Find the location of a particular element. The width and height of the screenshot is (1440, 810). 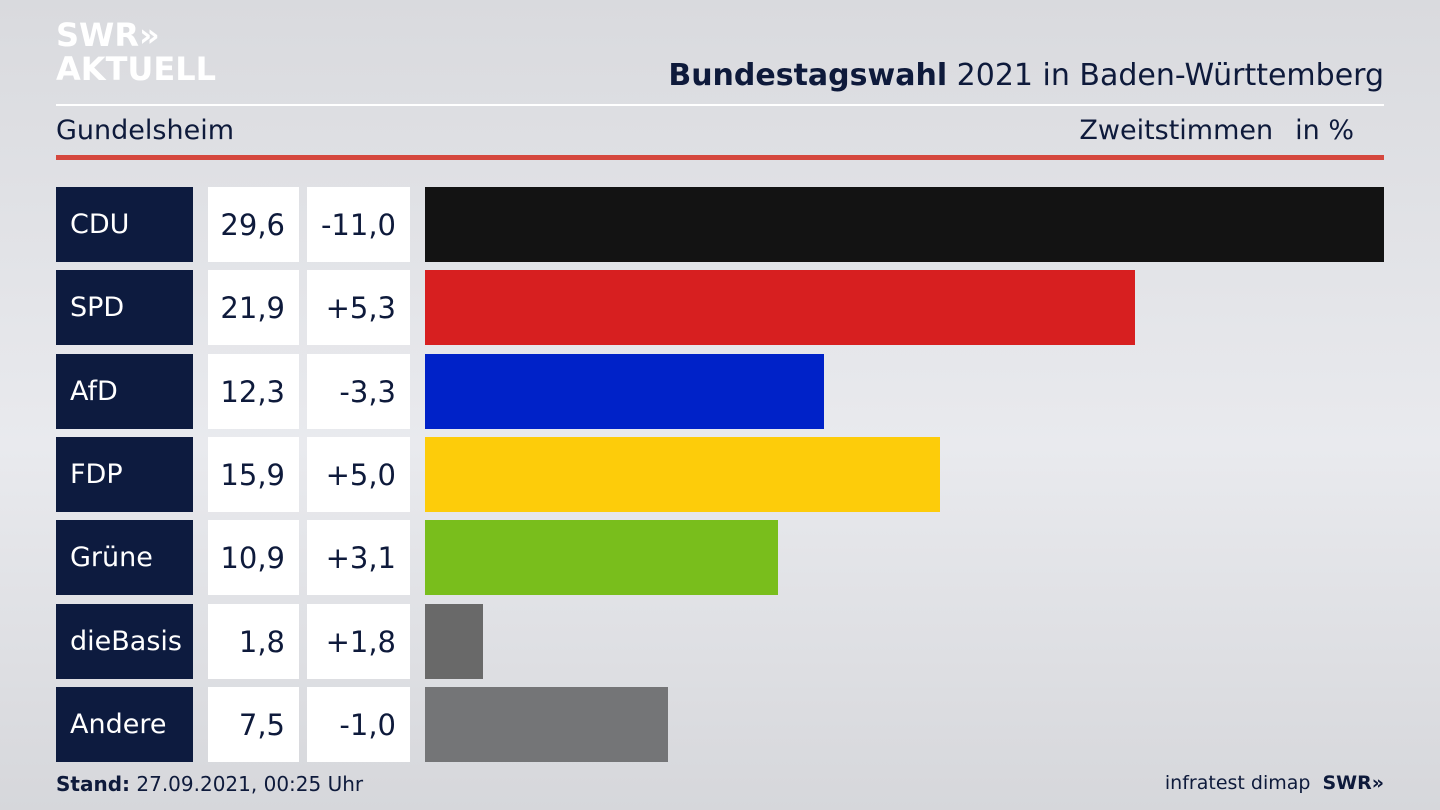

result-row: CDU 29,6 -11,0 is located at coordinates (720, 224).